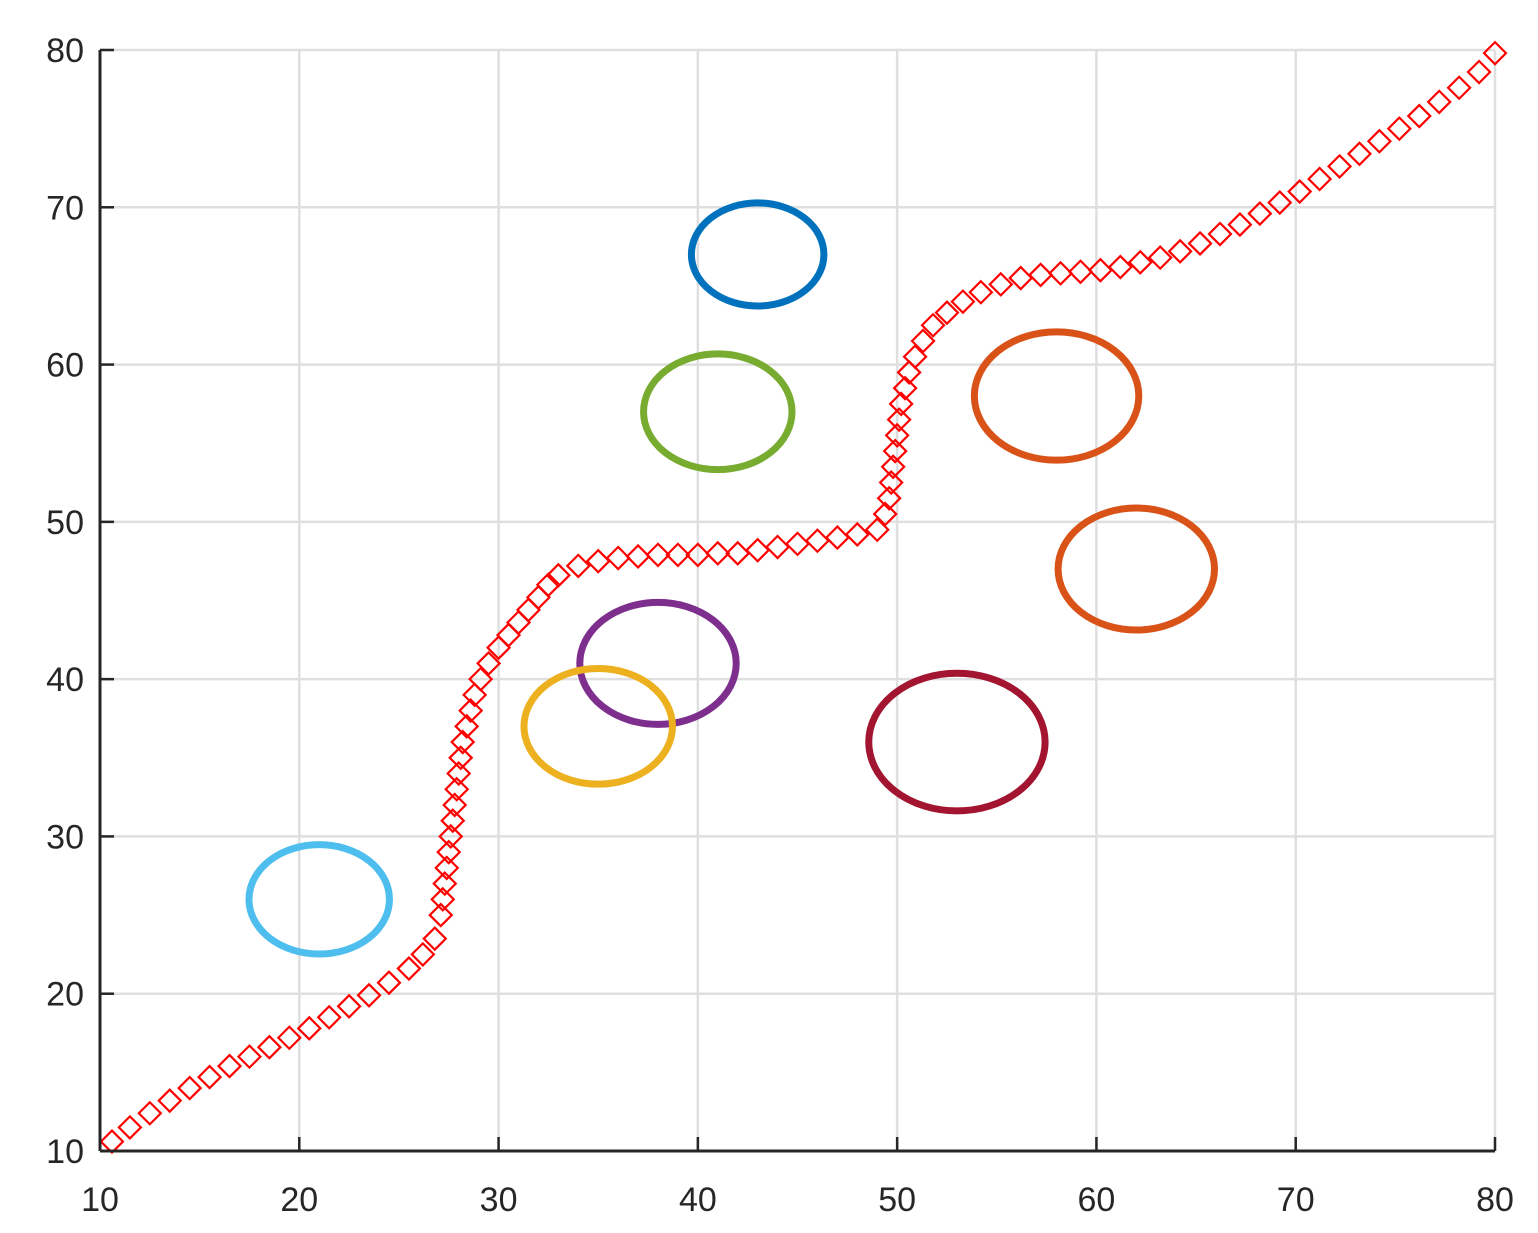 This screenshot has width=1538, height=1233. Describe the element at coordinates (65, 680) in the screenshot. I see `y-tick-label: 40` at that location.